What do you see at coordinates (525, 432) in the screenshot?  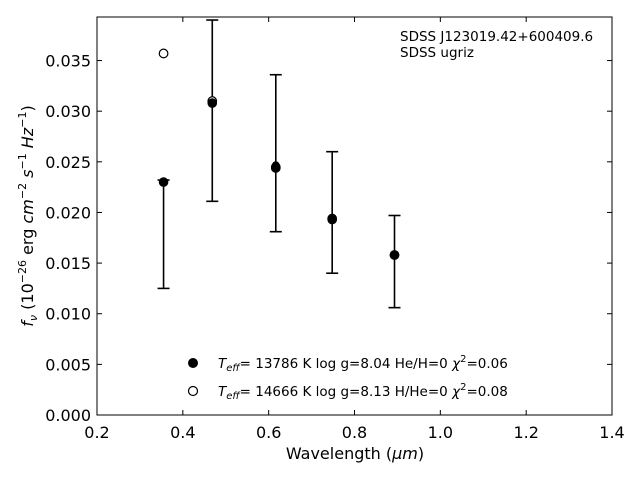 I see `x-tick-label: 1.2` at bounding box center [525, 432].